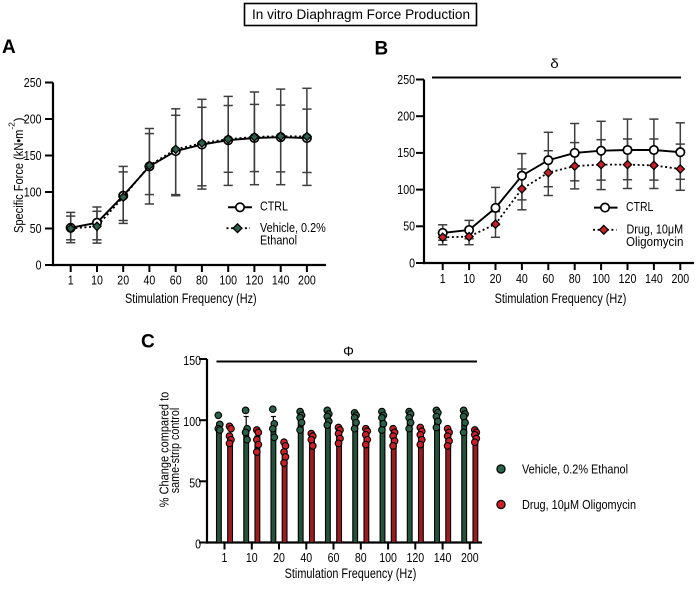 The width and height of the screenshot is (700, 589). Describe the element at coordinates (654, 242) in the screenshot. I see `svg-text: Oligomycin` at that location.